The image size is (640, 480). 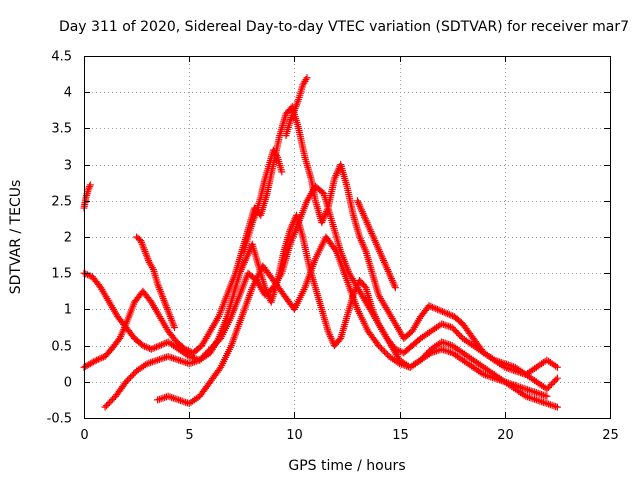 I want to click on series-track-i, so click(x=376, y=244).